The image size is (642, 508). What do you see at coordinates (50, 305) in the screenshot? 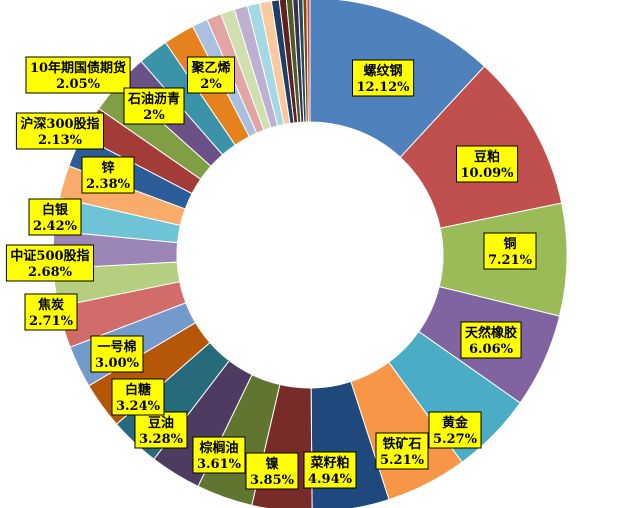
I see `slice-label-name: 焦炭` at bounding box center [50, 305].